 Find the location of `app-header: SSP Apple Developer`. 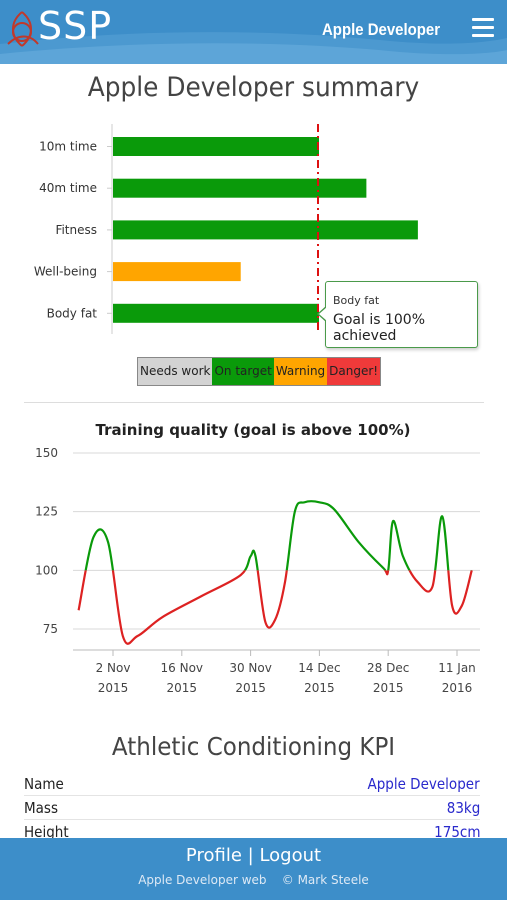

app-header: SSP Apple Developer is located at coordinates (253, 32).